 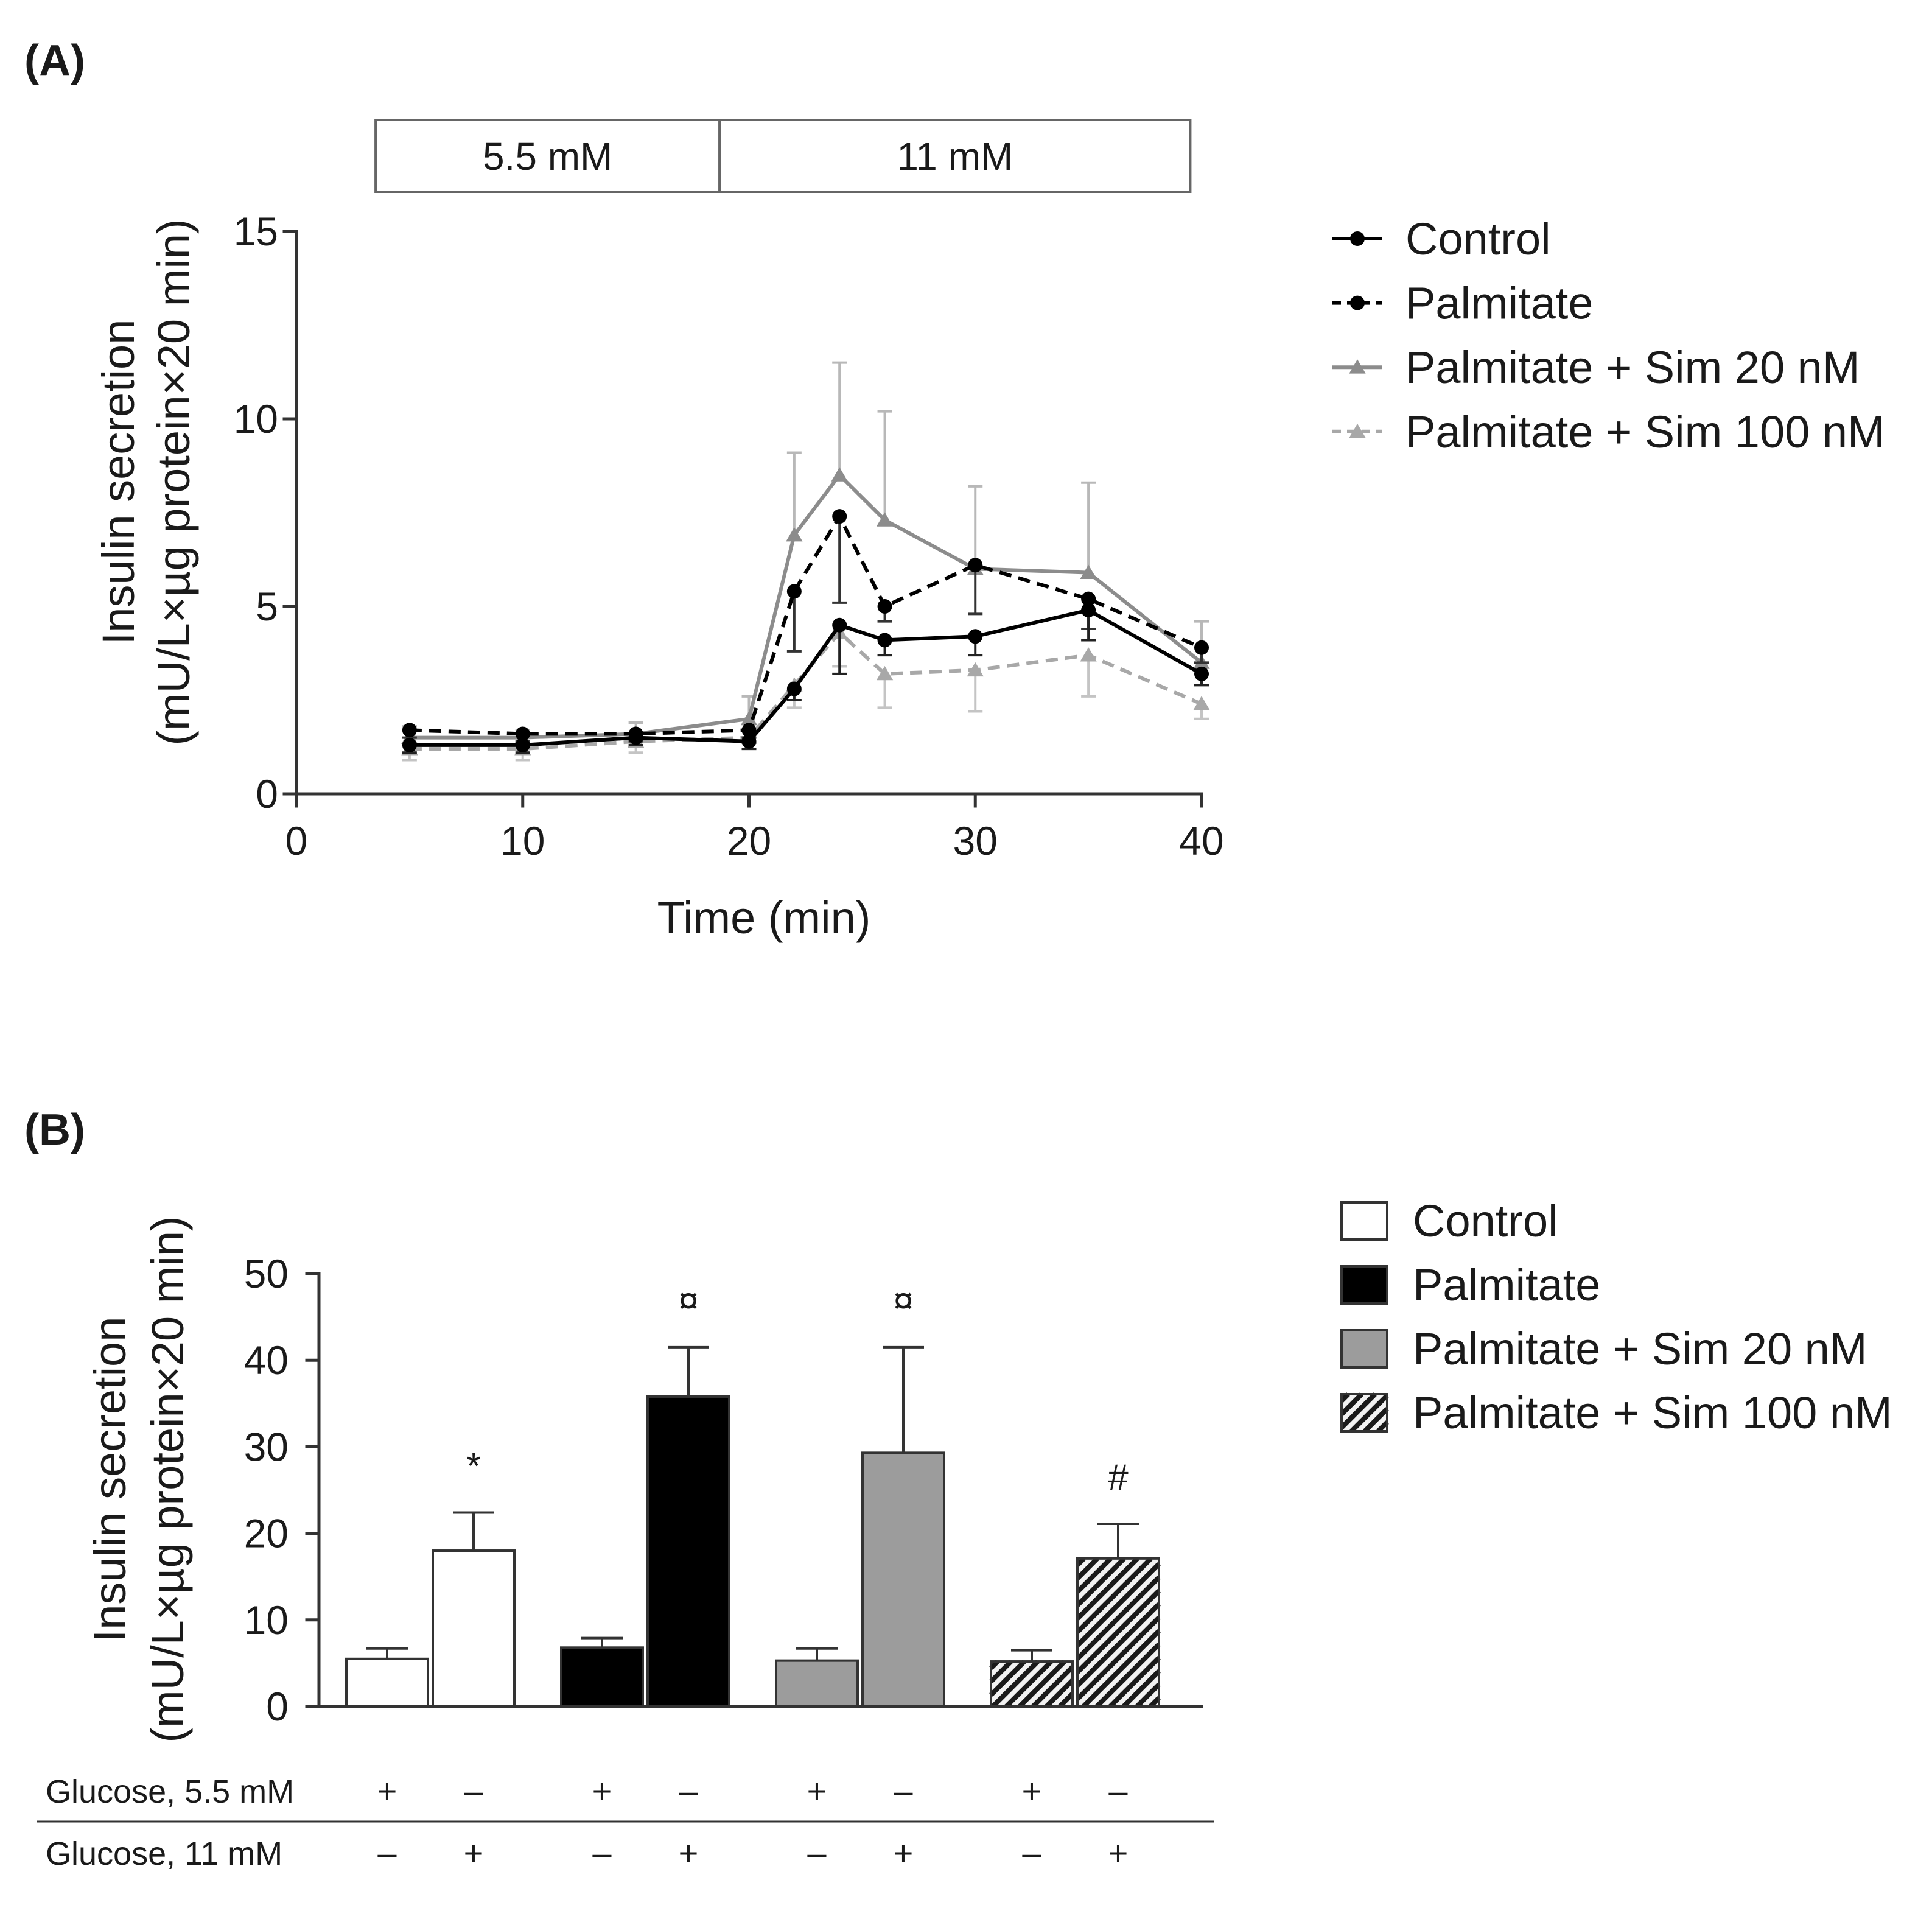 I want to click on condition-table-row: Glucose, 5.5 mM + – + – + – + –, so click(x=587, y=1791).